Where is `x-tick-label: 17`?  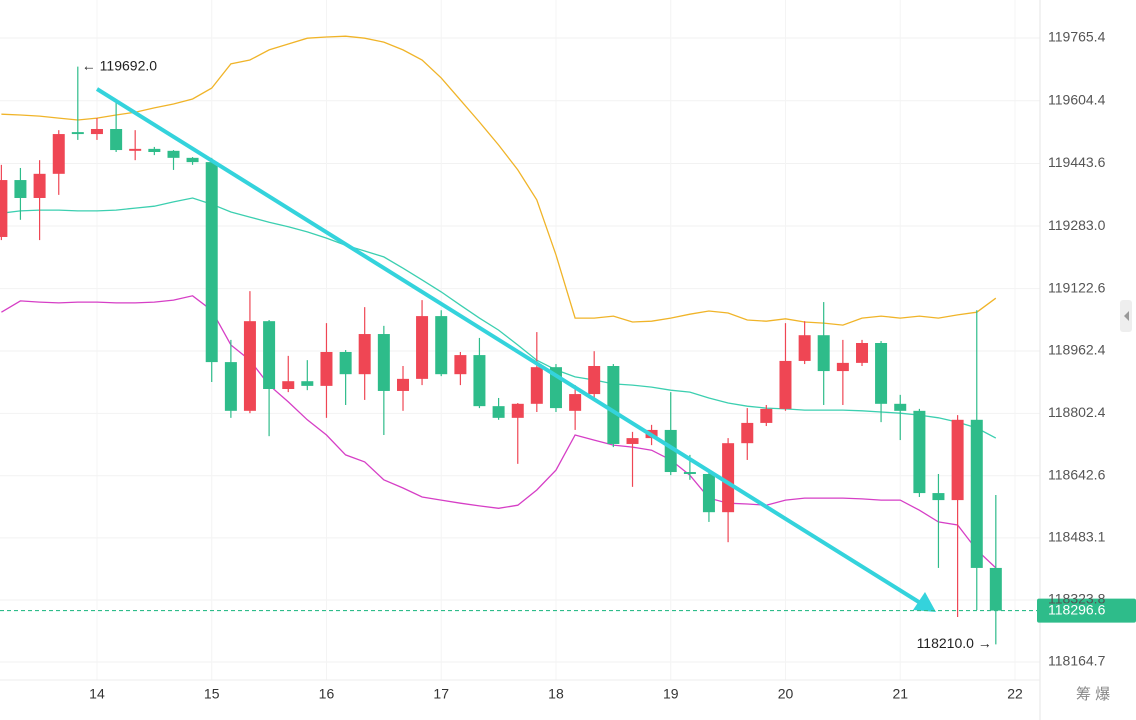 x-tick-label: 17 is located at coordinates (441, 694).